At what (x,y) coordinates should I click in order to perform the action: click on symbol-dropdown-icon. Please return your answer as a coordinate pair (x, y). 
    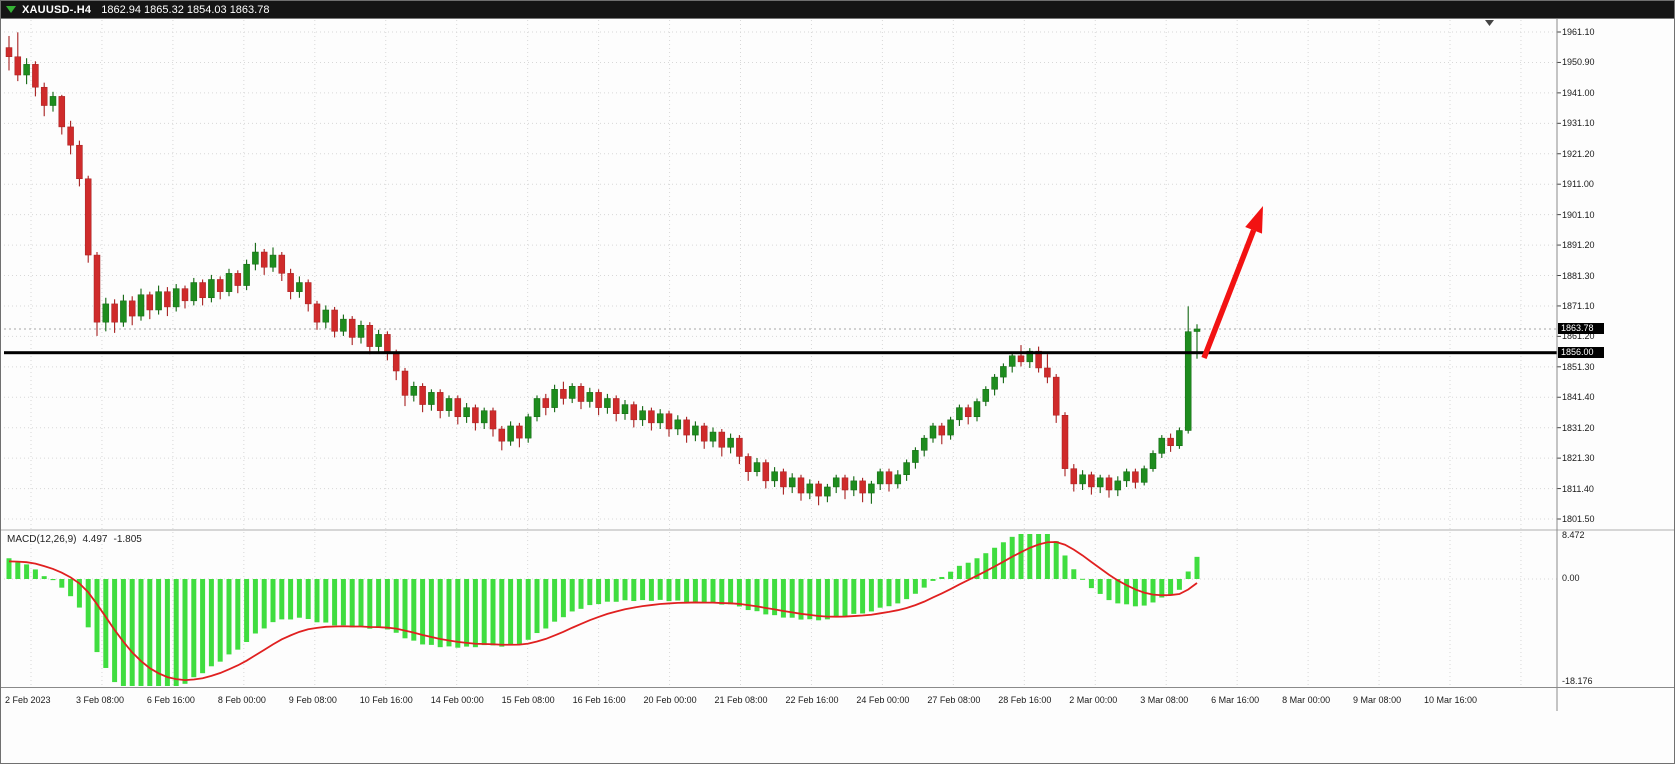
    Looking at the image, I should click on (11, 9).